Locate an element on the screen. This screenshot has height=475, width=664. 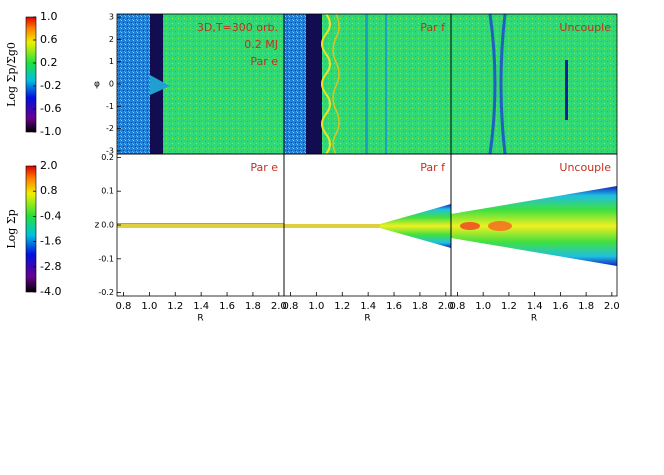
y-tick-label: -0.1 is located at coordinates (106, 258).